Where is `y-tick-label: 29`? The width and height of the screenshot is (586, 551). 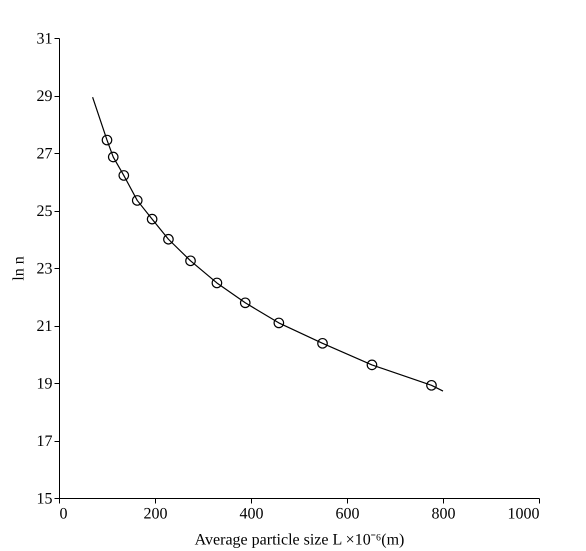
y-tick-label: 29 is located at coordinates (44, 96).